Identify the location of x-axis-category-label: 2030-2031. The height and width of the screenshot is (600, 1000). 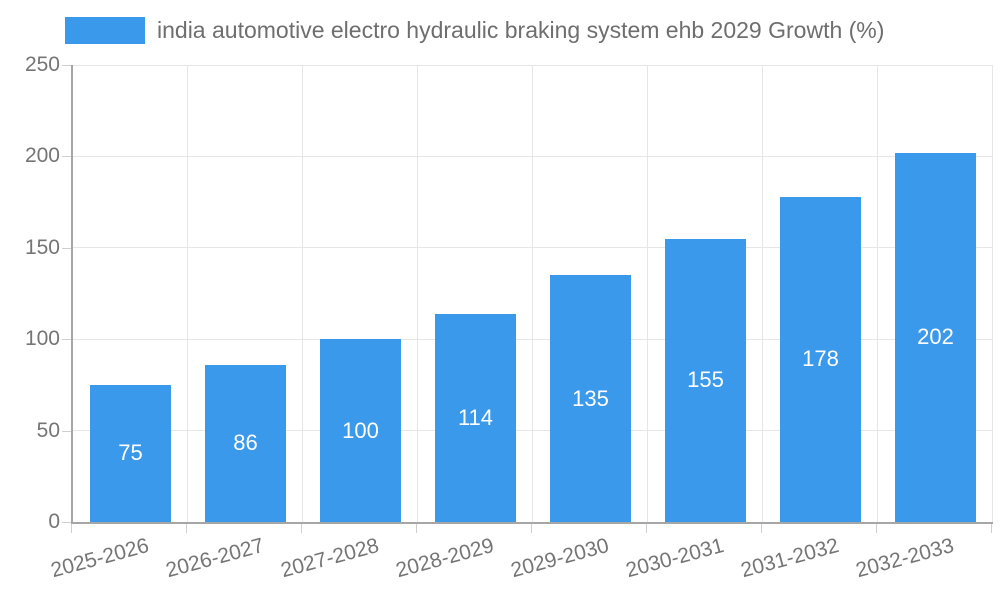
(675, 558).